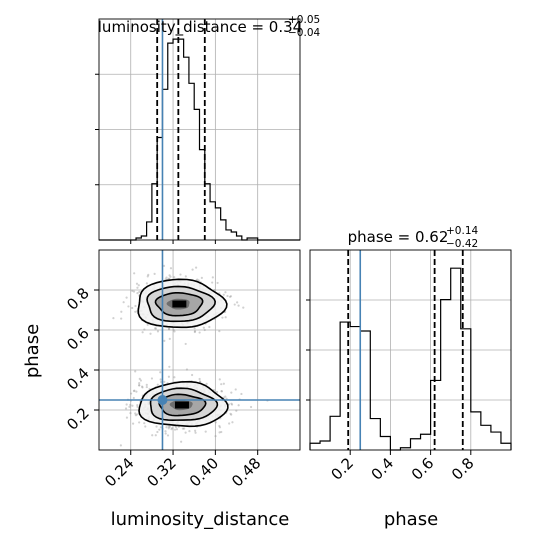 This screenshot has height=554, width=550. Describe the element at coordinates (81, 359) in the screenshot. I see `density-y-ticks: 0.2 0.4 0.6 0.8` at that location.